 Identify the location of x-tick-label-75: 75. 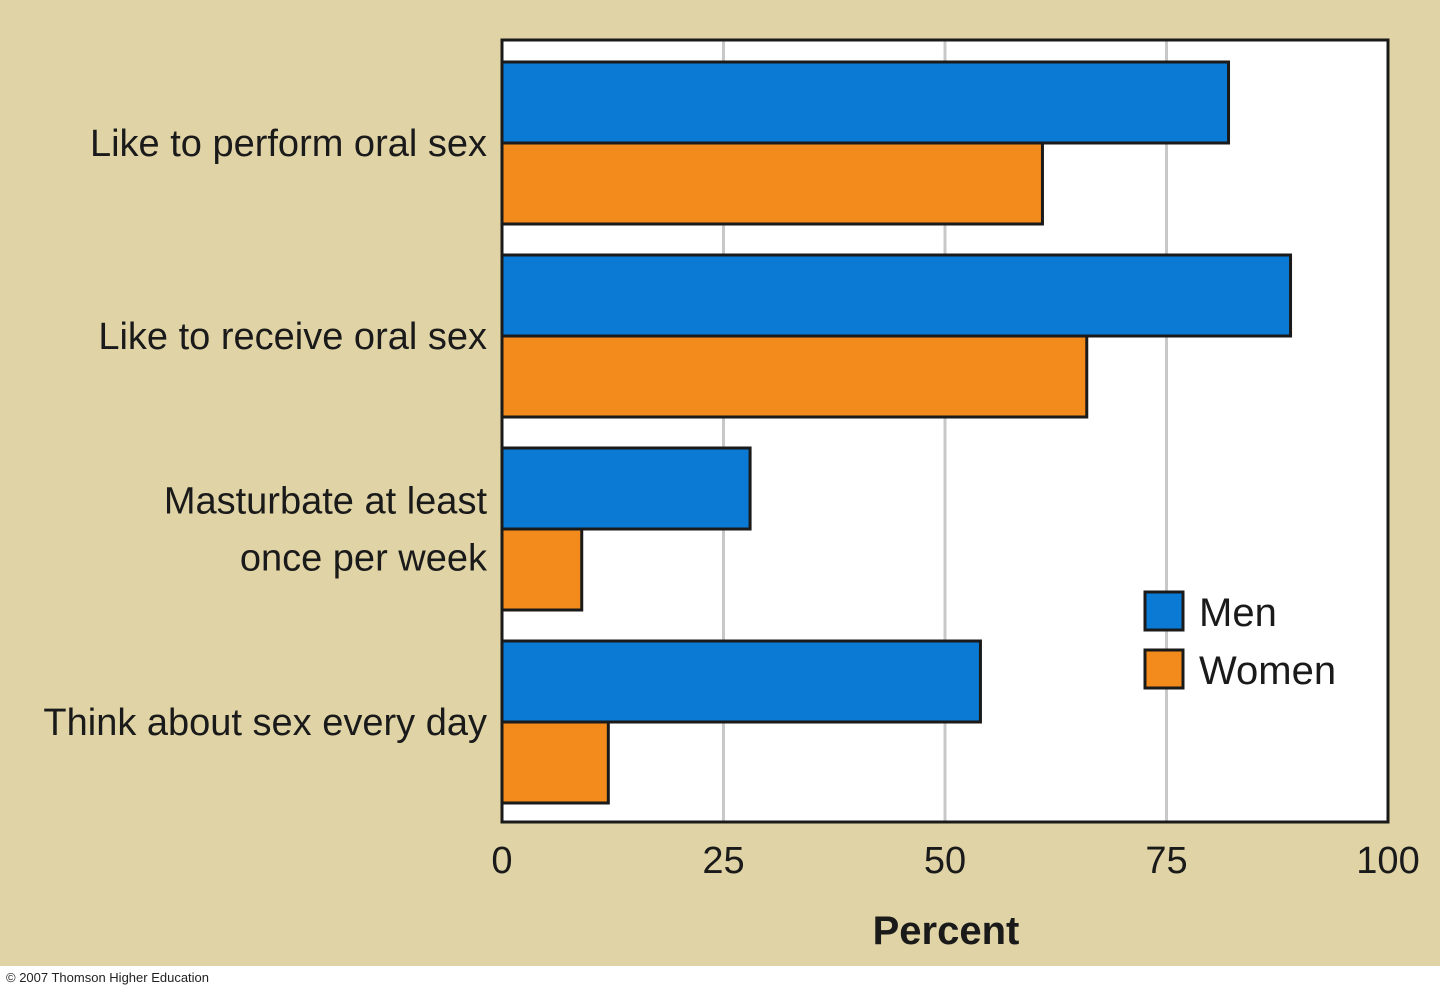
(1166, 861).